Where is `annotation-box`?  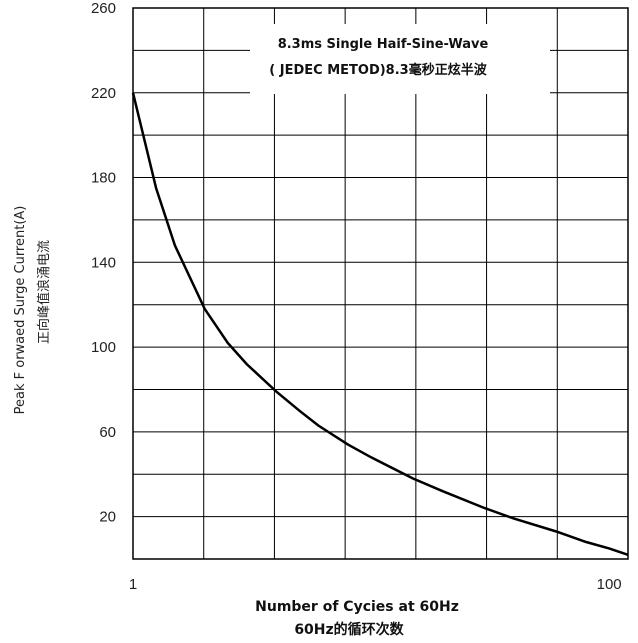 annotation-box is located at coordinates (400, 59).